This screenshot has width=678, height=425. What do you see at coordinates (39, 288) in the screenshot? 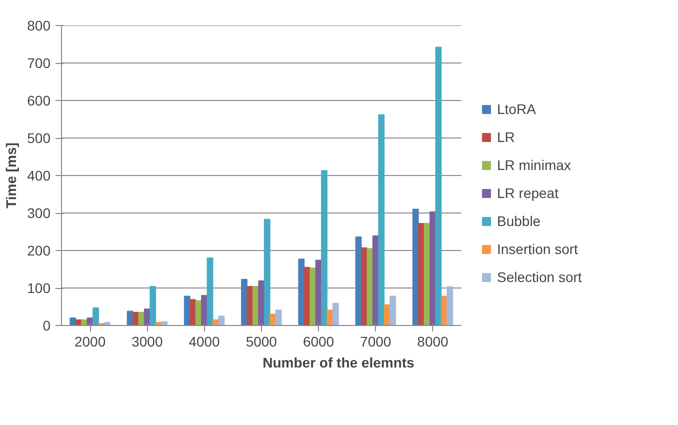
I see `y-tick-label: 100` at bounding box center [39, 288].